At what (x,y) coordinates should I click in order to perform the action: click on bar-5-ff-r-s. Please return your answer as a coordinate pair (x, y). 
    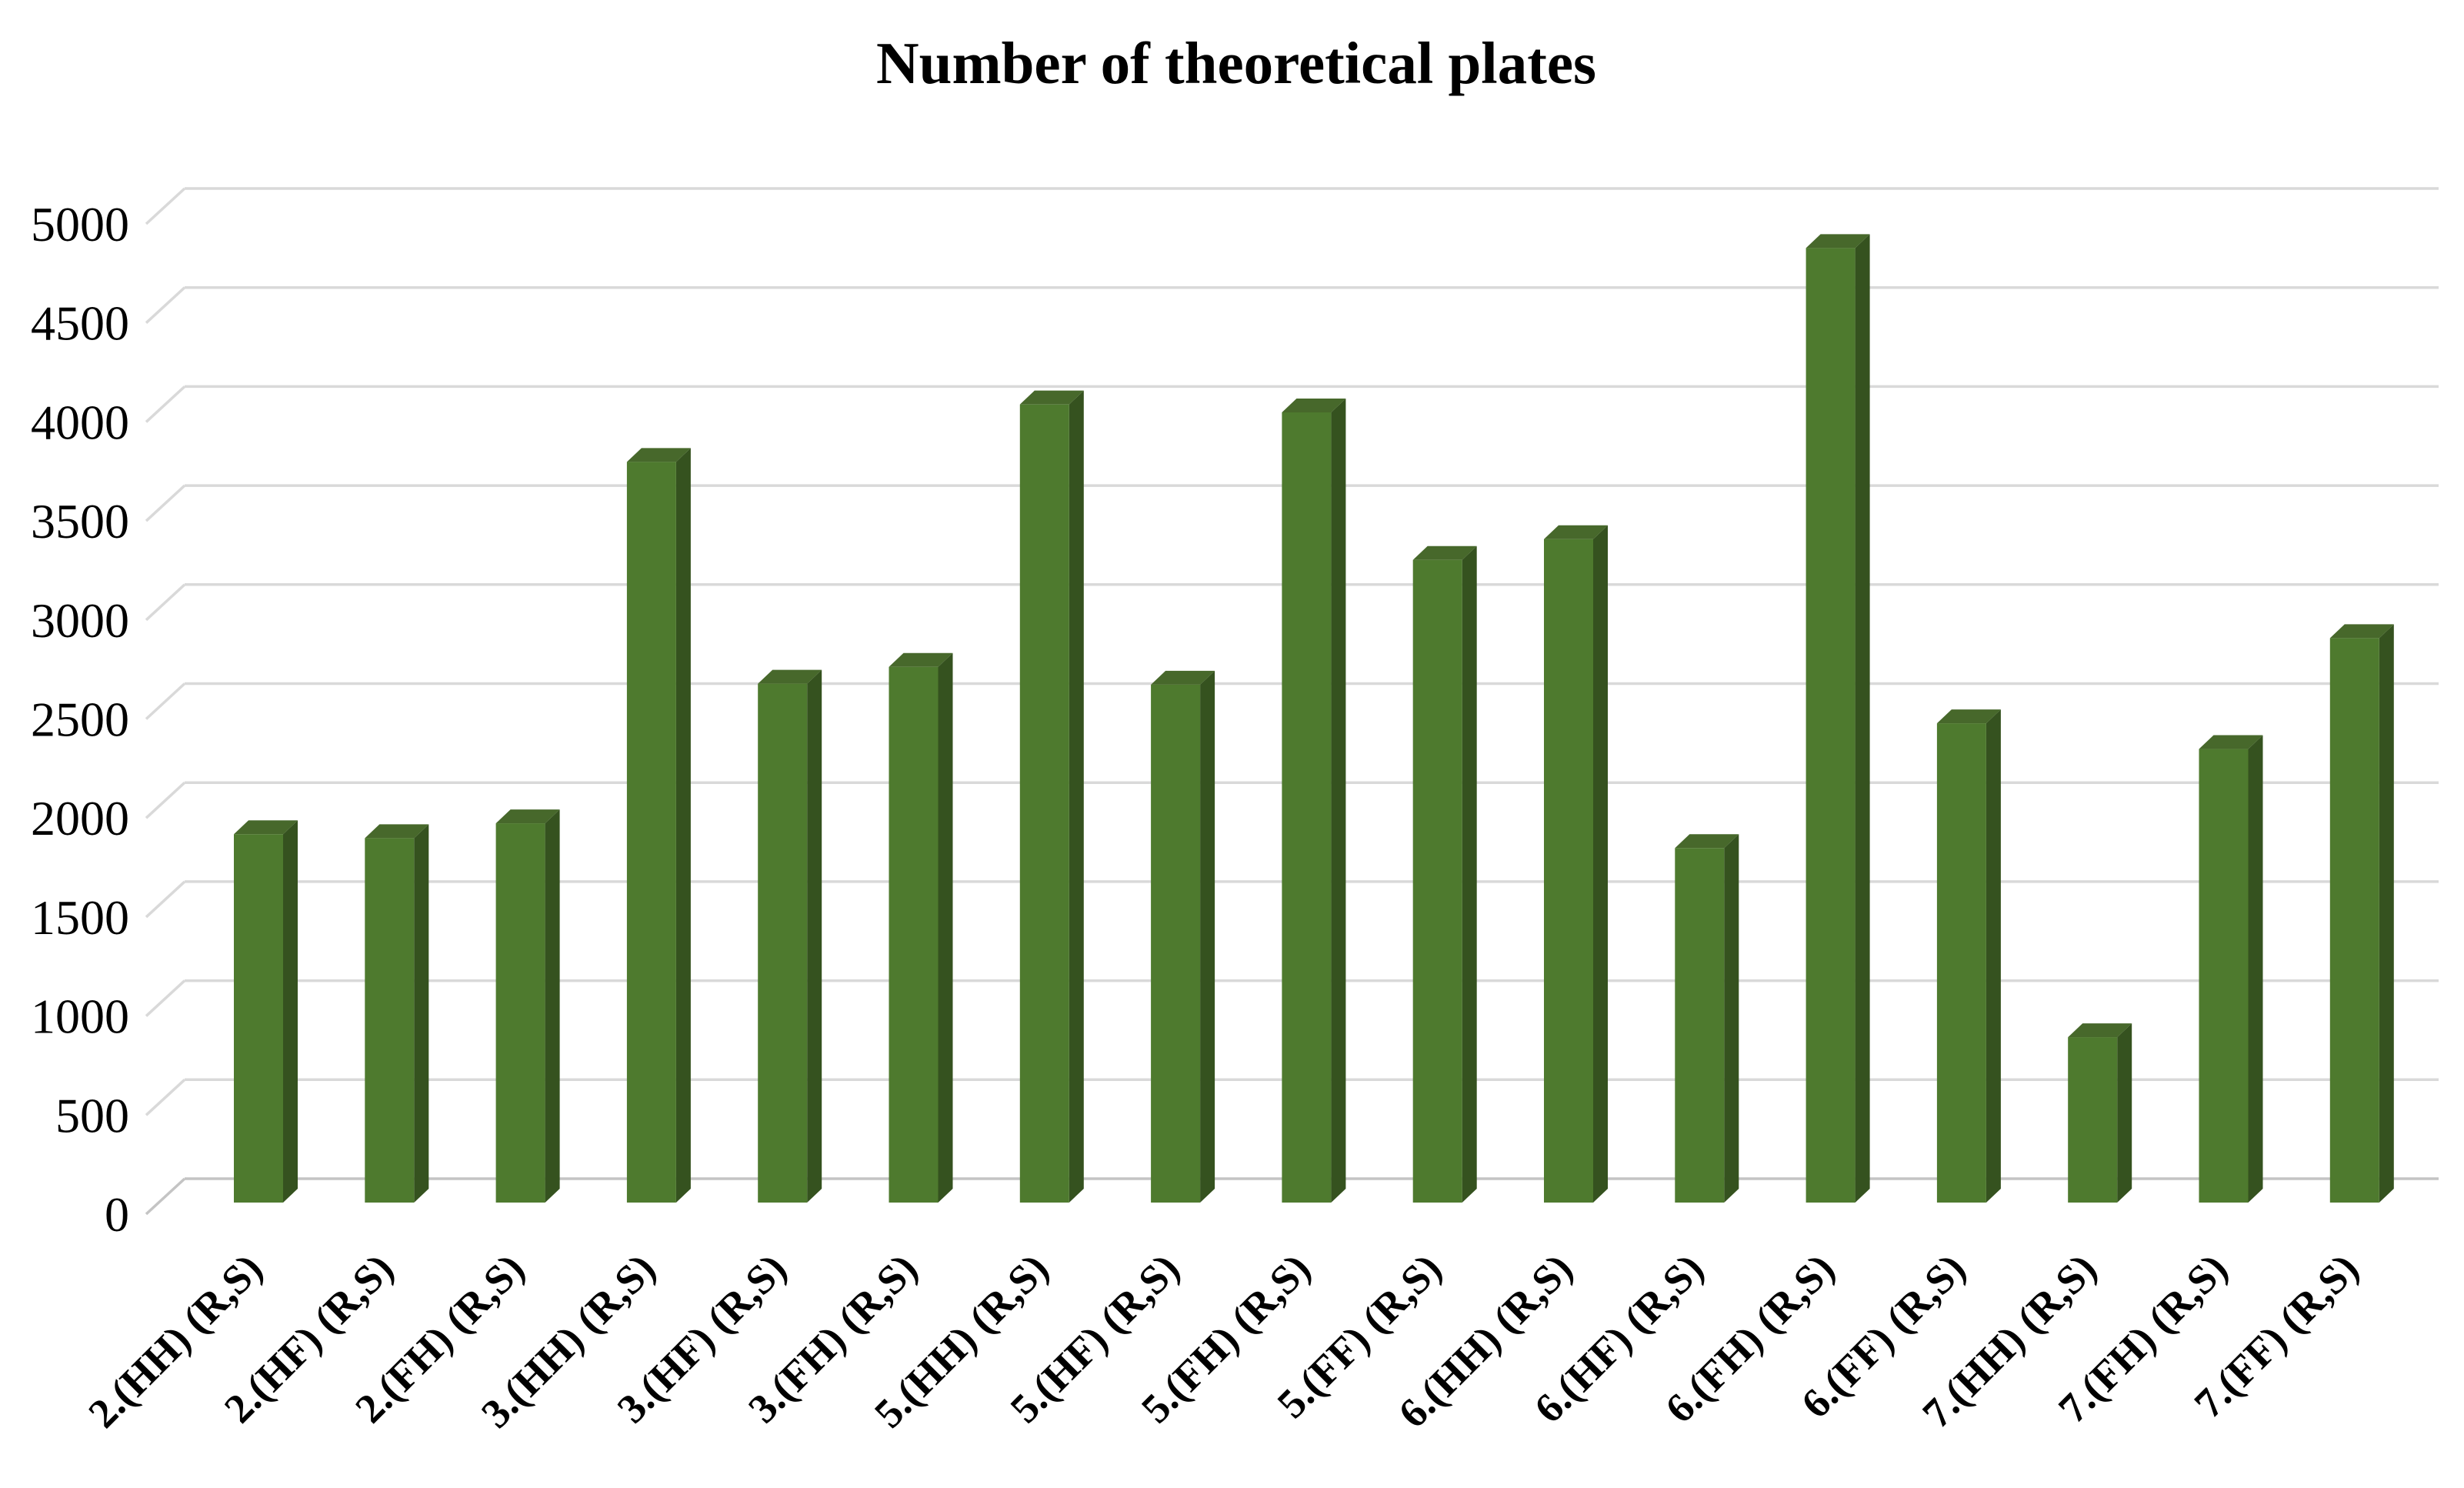
    Looking at the image, I should click on (1445, 874).